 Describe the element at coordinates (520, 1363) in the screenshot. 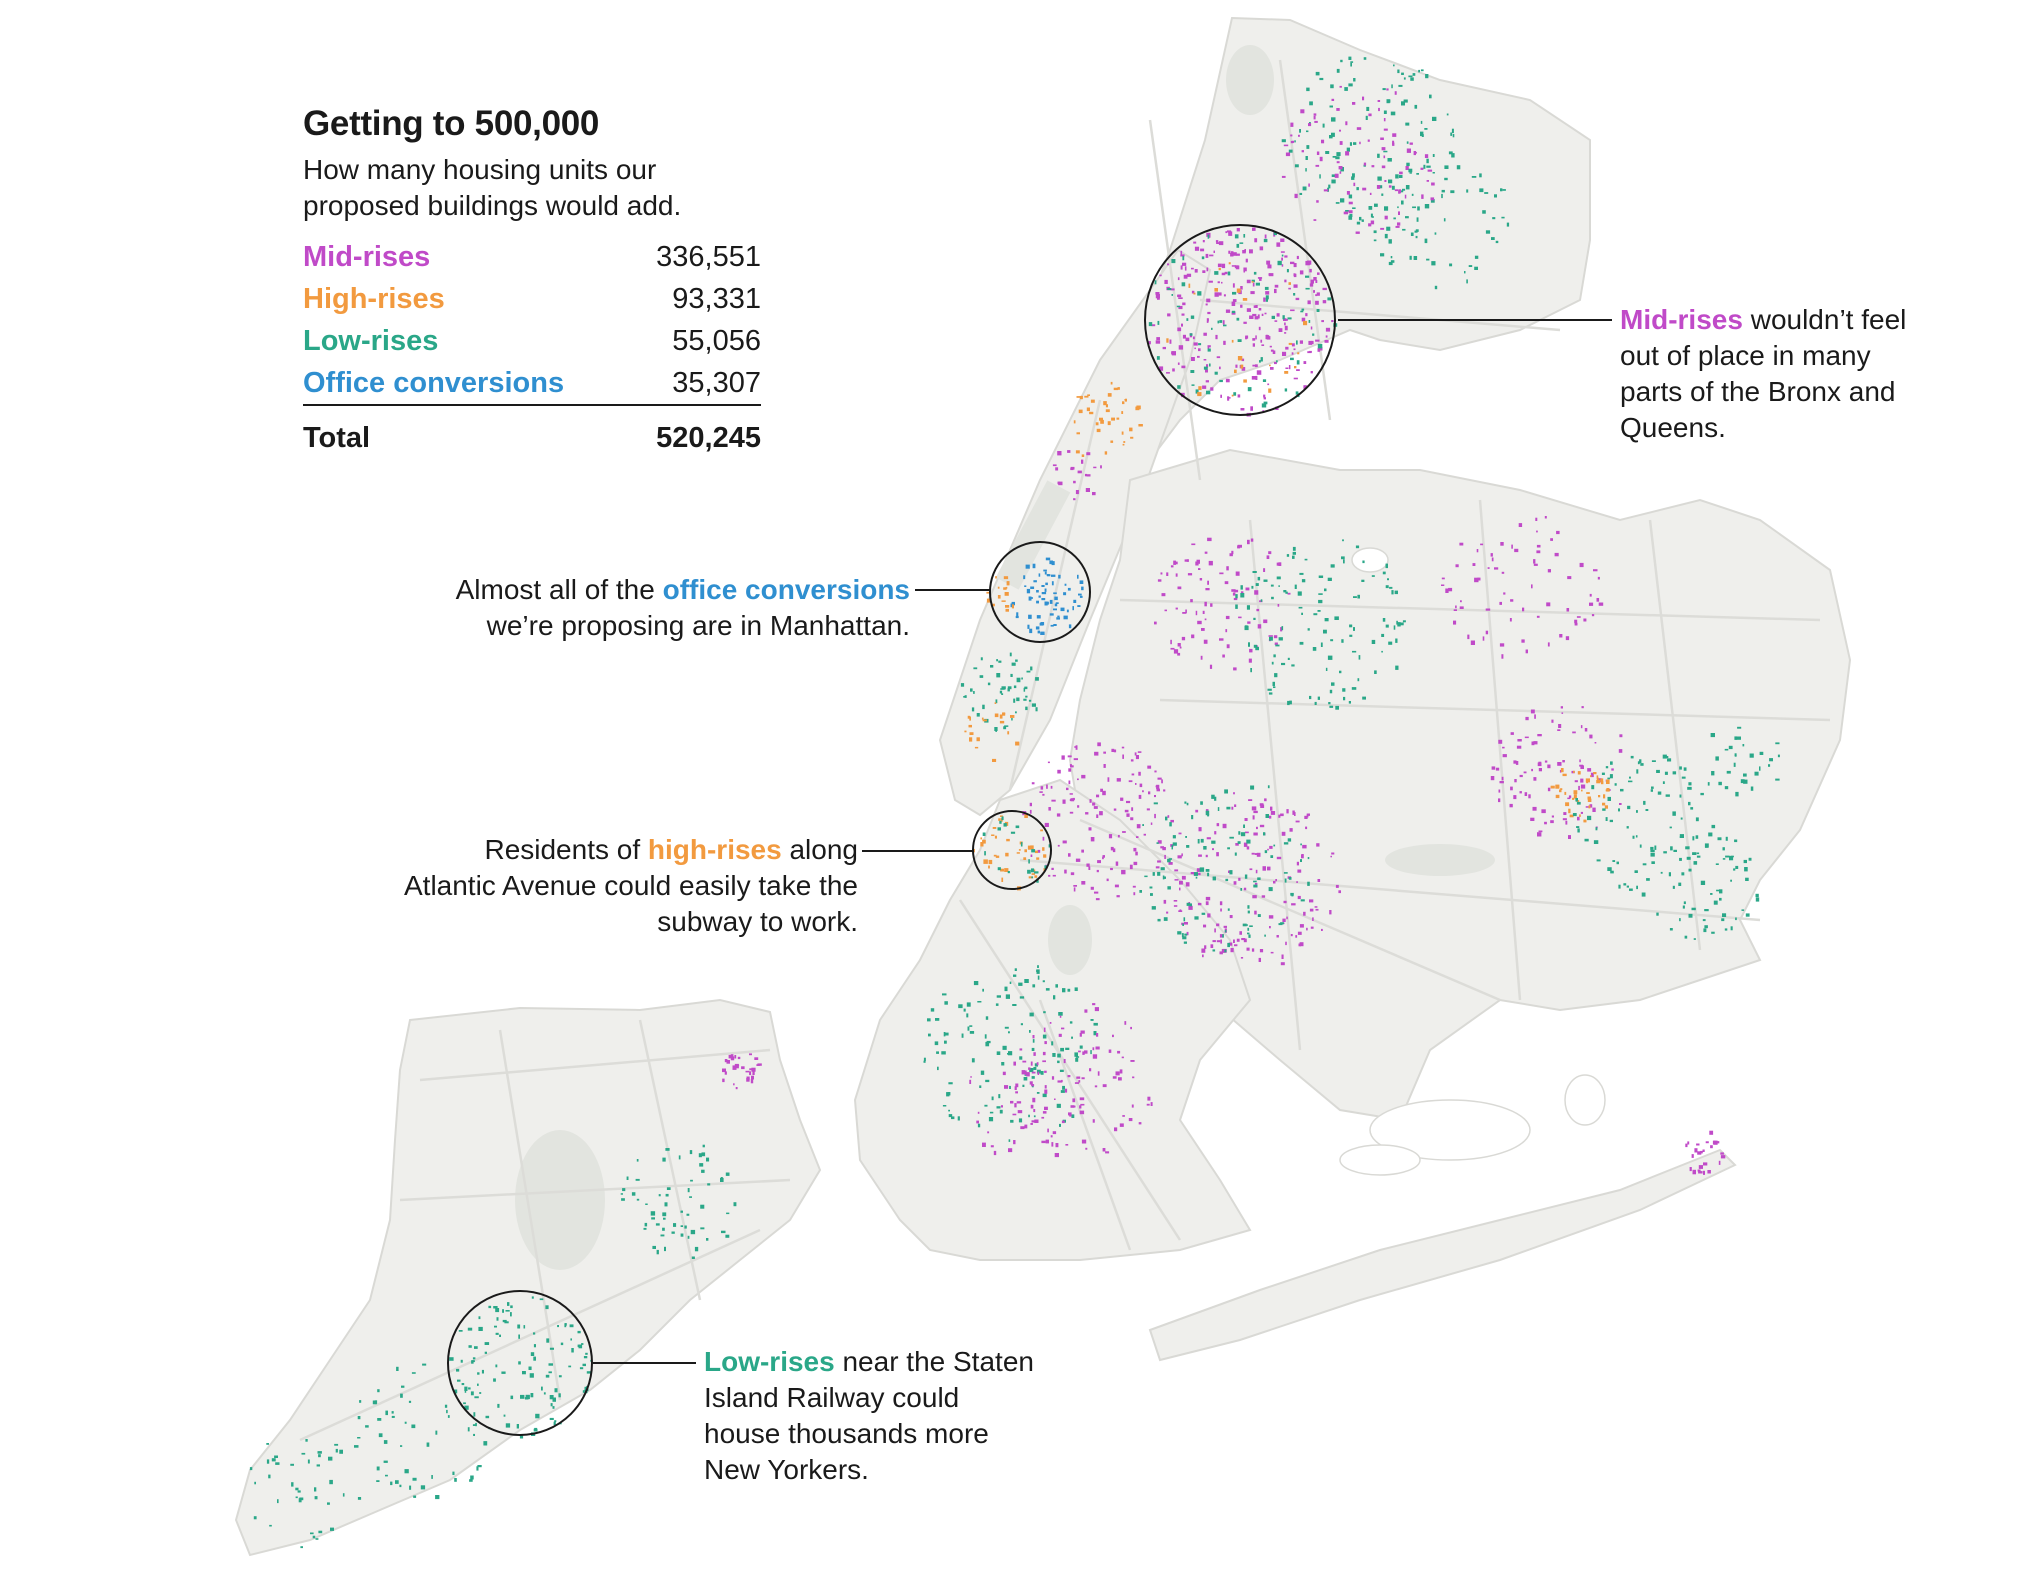

I see `callout-circle-staten` at that location.